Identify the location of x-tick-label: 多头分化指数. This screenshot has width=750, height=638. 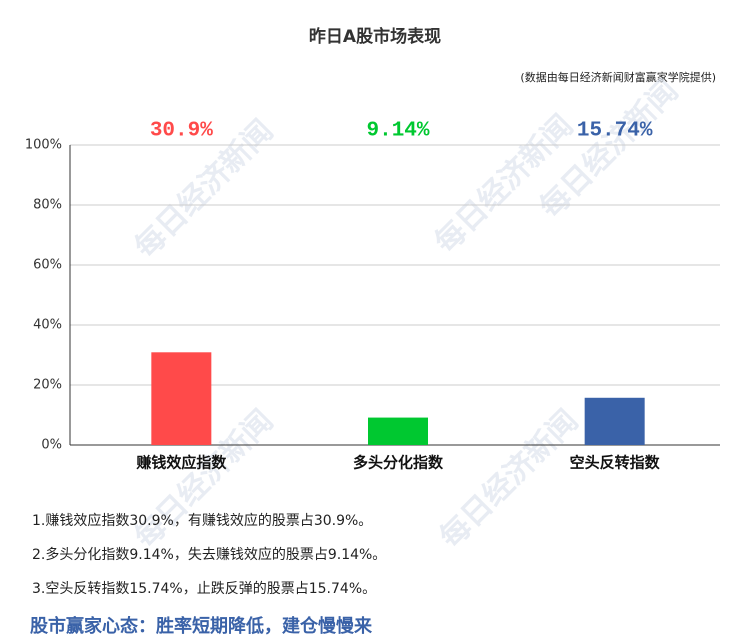
(398, 463).